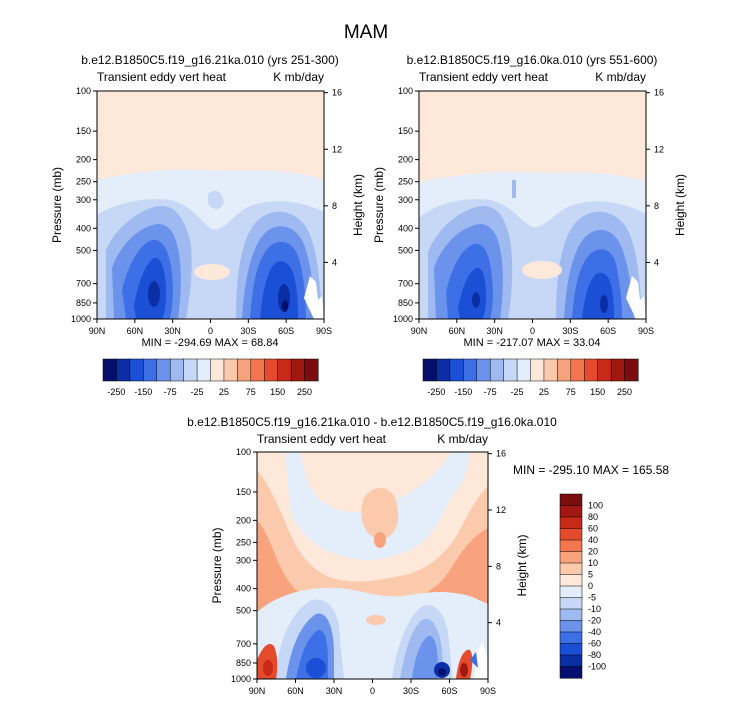  What do you see at coordinates (405, 160) in the screenshot?
I see `panel-b-ytick-label: 200` at bounding box center [405, 160].